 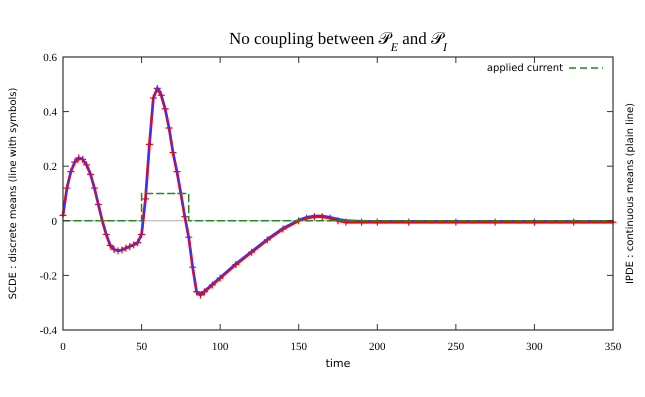 I want to click on x-tick-label: 0, so click(x=63, y=347).